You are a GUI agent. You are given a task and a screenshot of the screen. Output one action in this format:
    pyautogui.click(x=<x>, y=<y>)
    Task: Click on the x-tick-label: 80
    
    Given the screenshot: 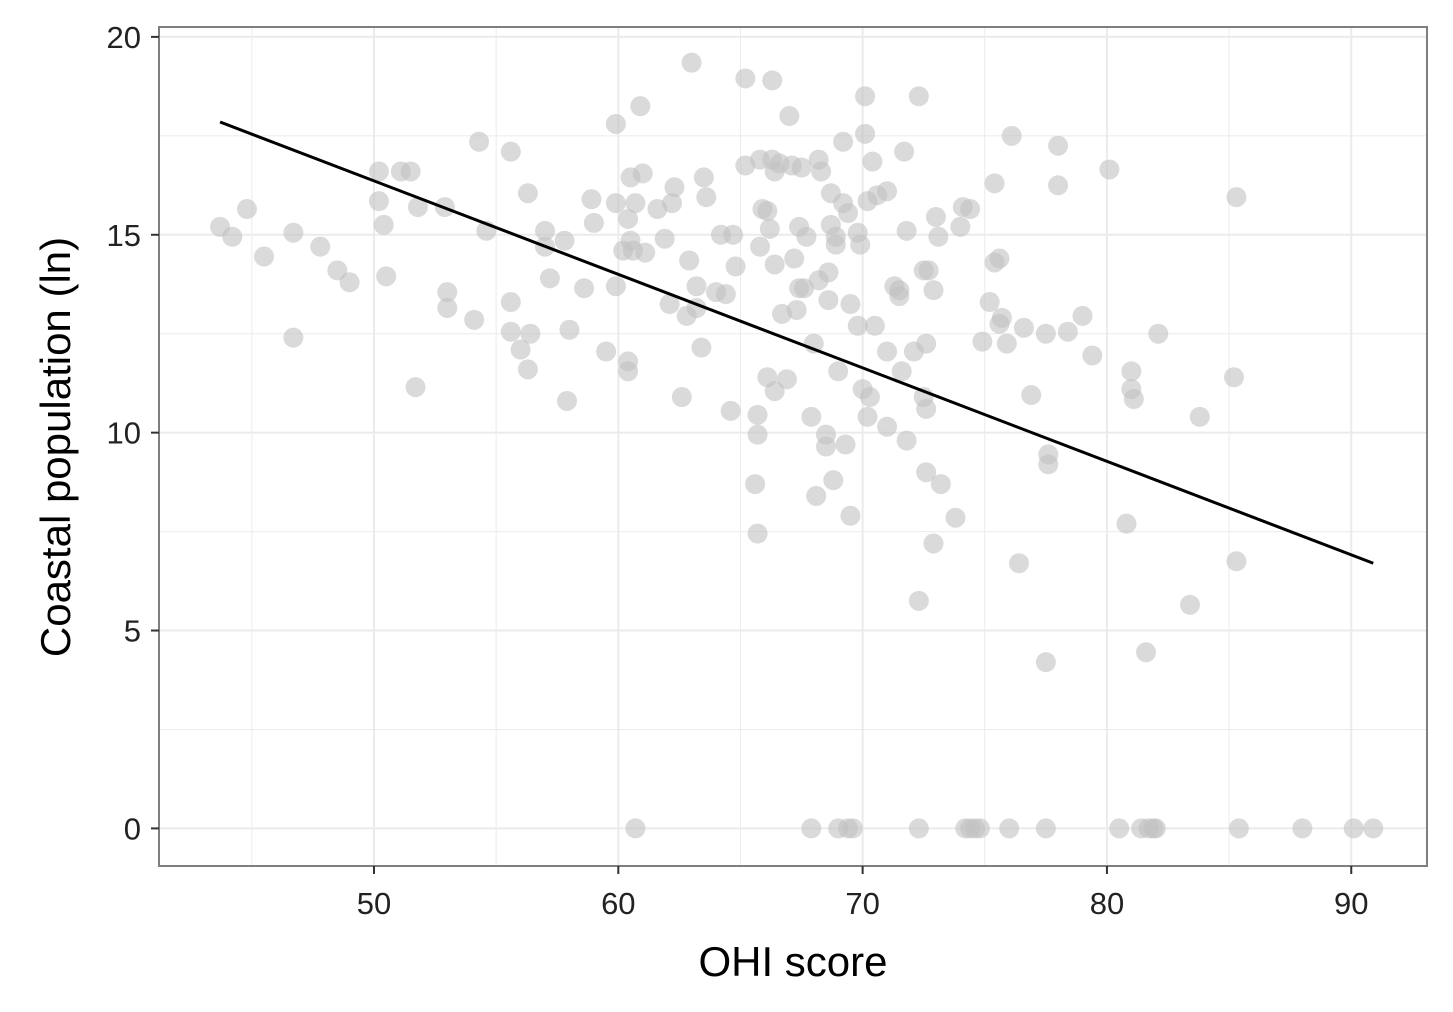 What is the action you would take?
    pyautogui.click(x=1107, y=903)
    